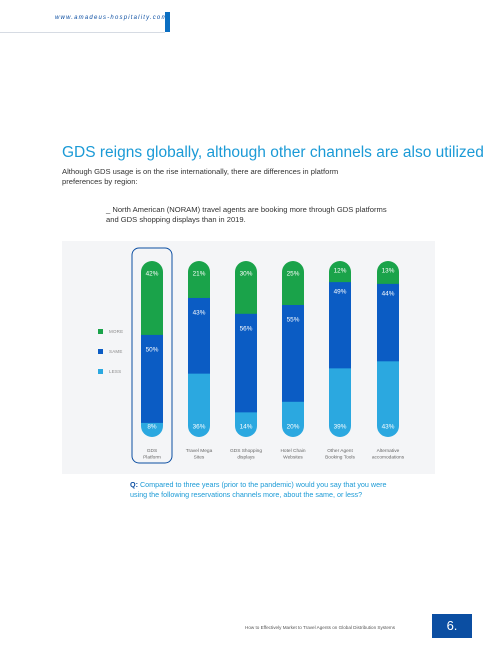 The height and width of the screenshot is (647, 500). Describe the element at coordinates (152, 298) in the screenshot. I see `bar-segment-more-gds-platform` at that location.